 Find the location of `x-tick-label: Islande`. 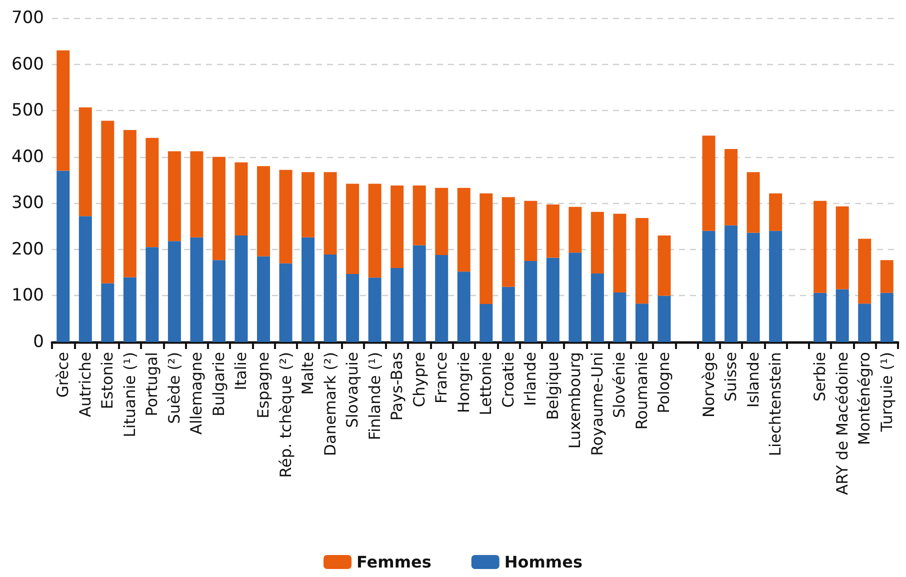

x-tick-label: Islande is located at coordinates (753, 380).